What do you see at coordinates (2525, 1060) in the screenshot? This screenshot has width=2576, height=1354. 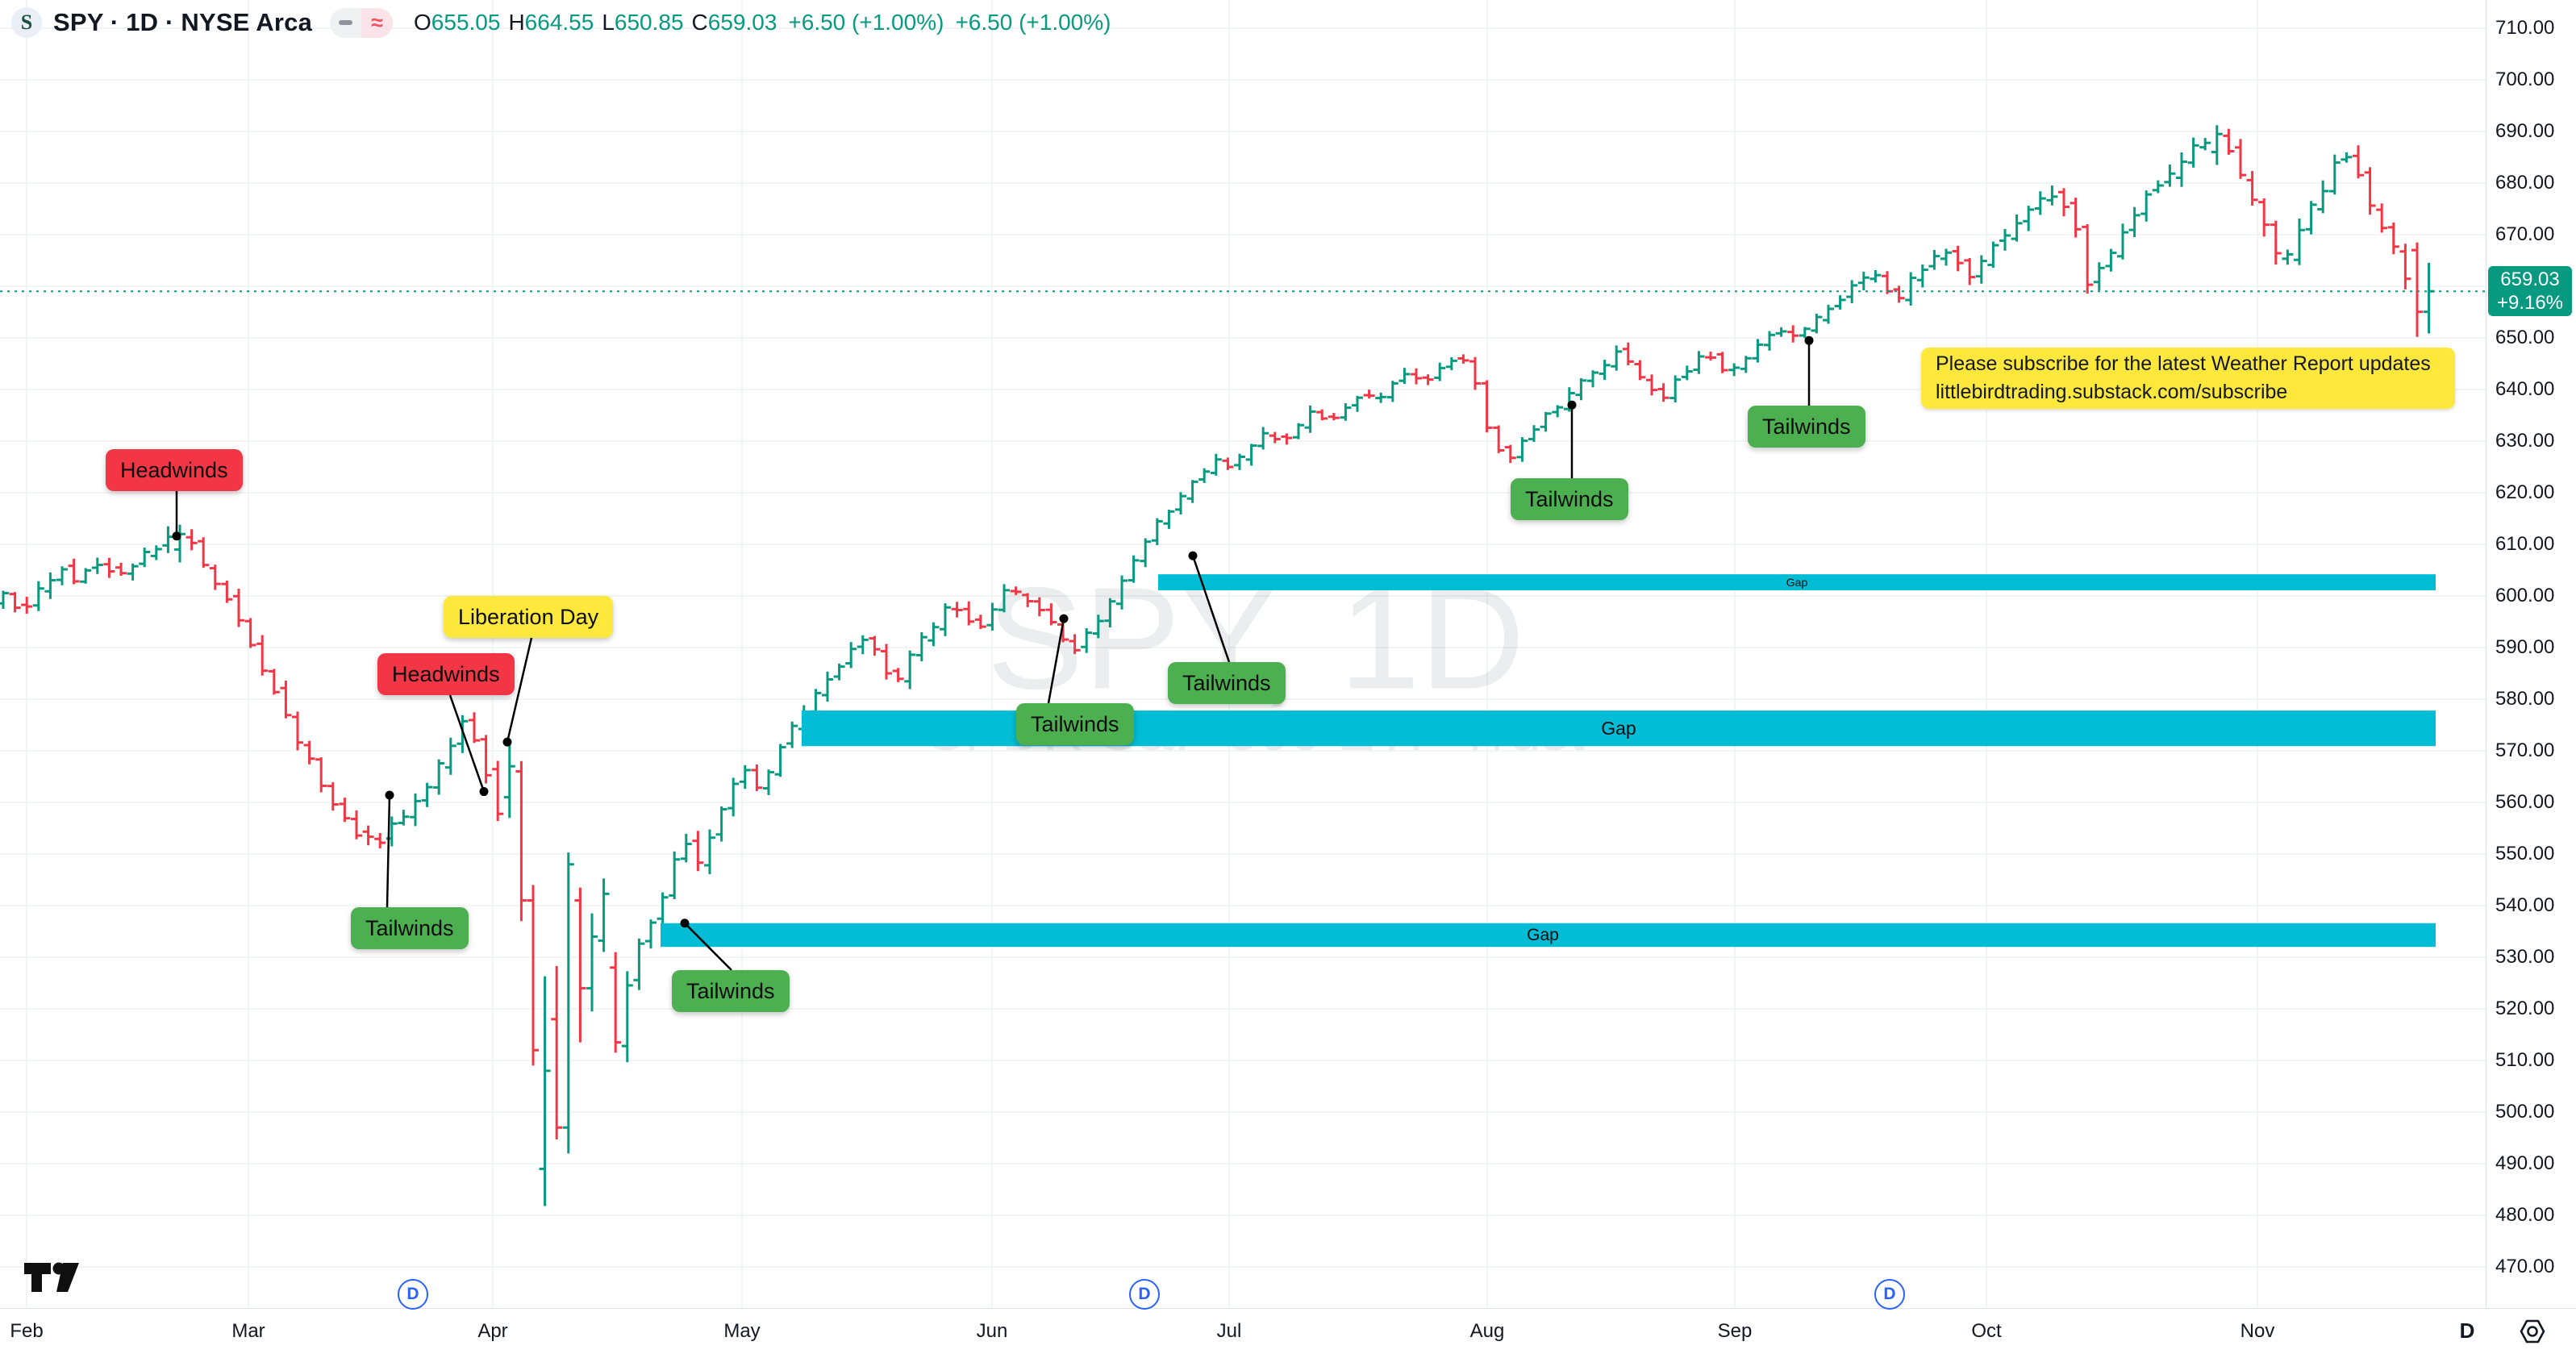 I see `price-axis-label: 510.00` at bounding box center [2525, 1060].